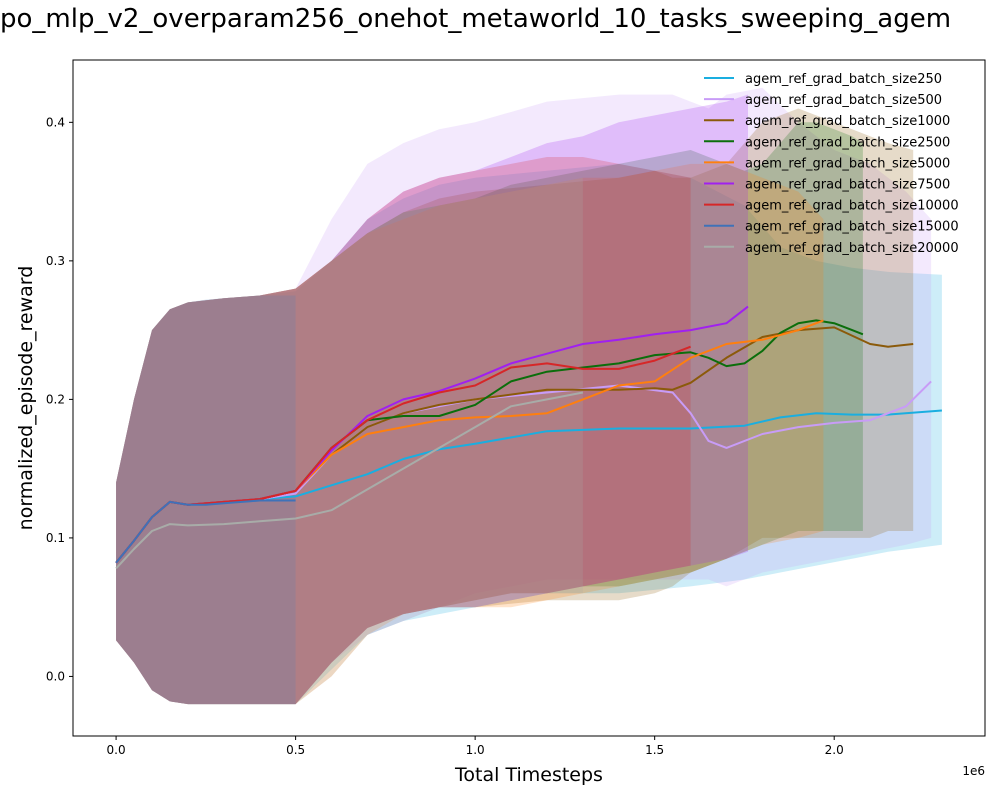 The height and width of the screenshot is (800, 1000). I want to click on legend-label: agem_ref_grad_batch_size7500, so click(847, 185).